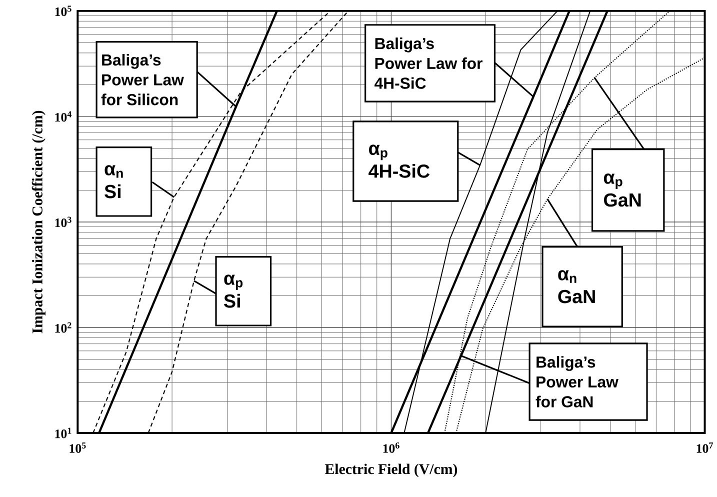 The height and width of the screenshot is (497, 717). What do you see at coordinates (39, 222) in the screenshot?
I see `y-axis-title: Impact Ionization Coefficient (/cm)` at bounding box center [39, 222].